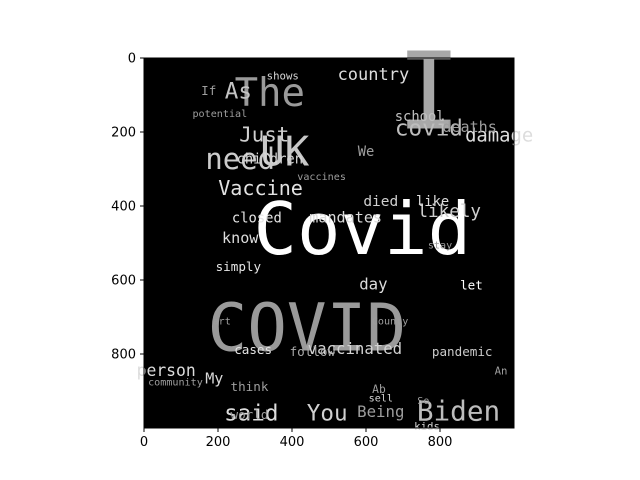 The image size is (640, 480). I want to click on x-tick-label: 600, so click(366, 442).